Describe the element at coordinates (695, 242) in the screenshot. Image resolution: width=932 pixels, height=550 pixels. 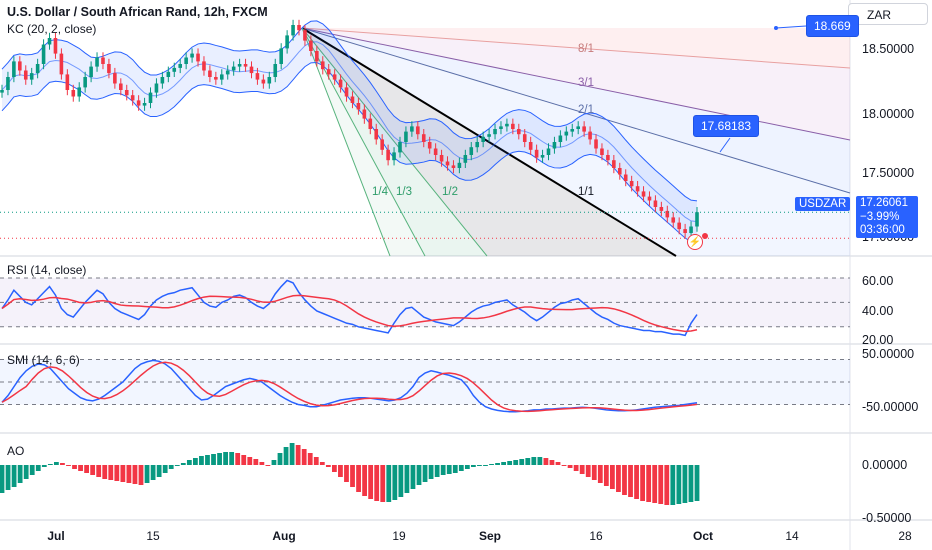
I see `alert-icon: ⚡` at that location.